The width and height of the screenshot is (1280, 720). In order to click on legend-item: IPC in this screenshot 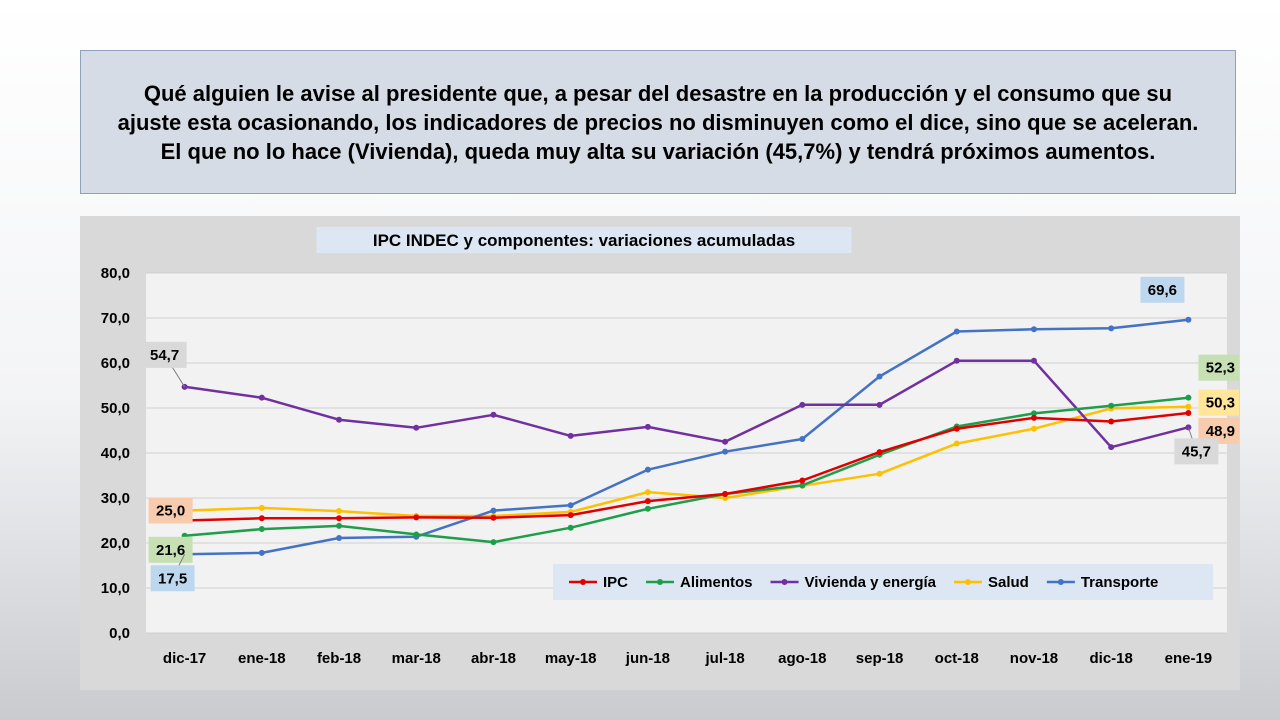, I will do `click(615, 582)`.